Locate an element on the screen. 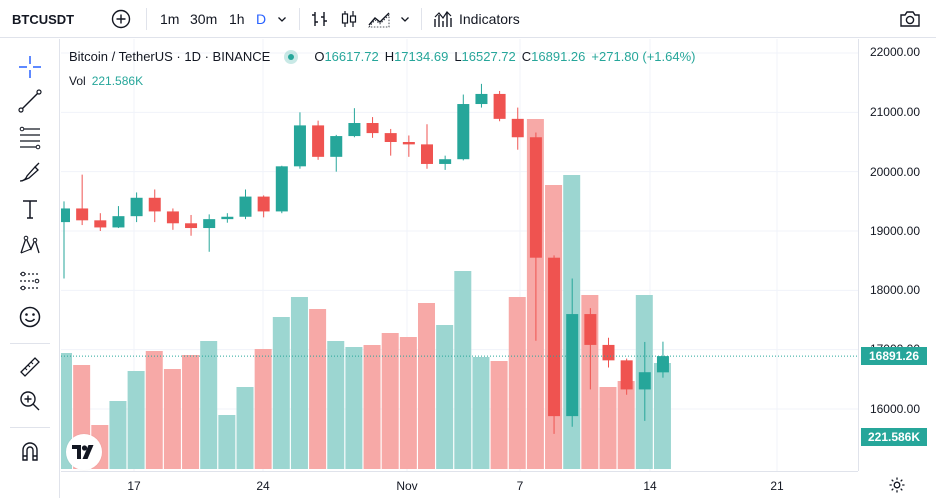 This screenshot has width=936, height=498. brush-icon is located at coordinates (29, 172).